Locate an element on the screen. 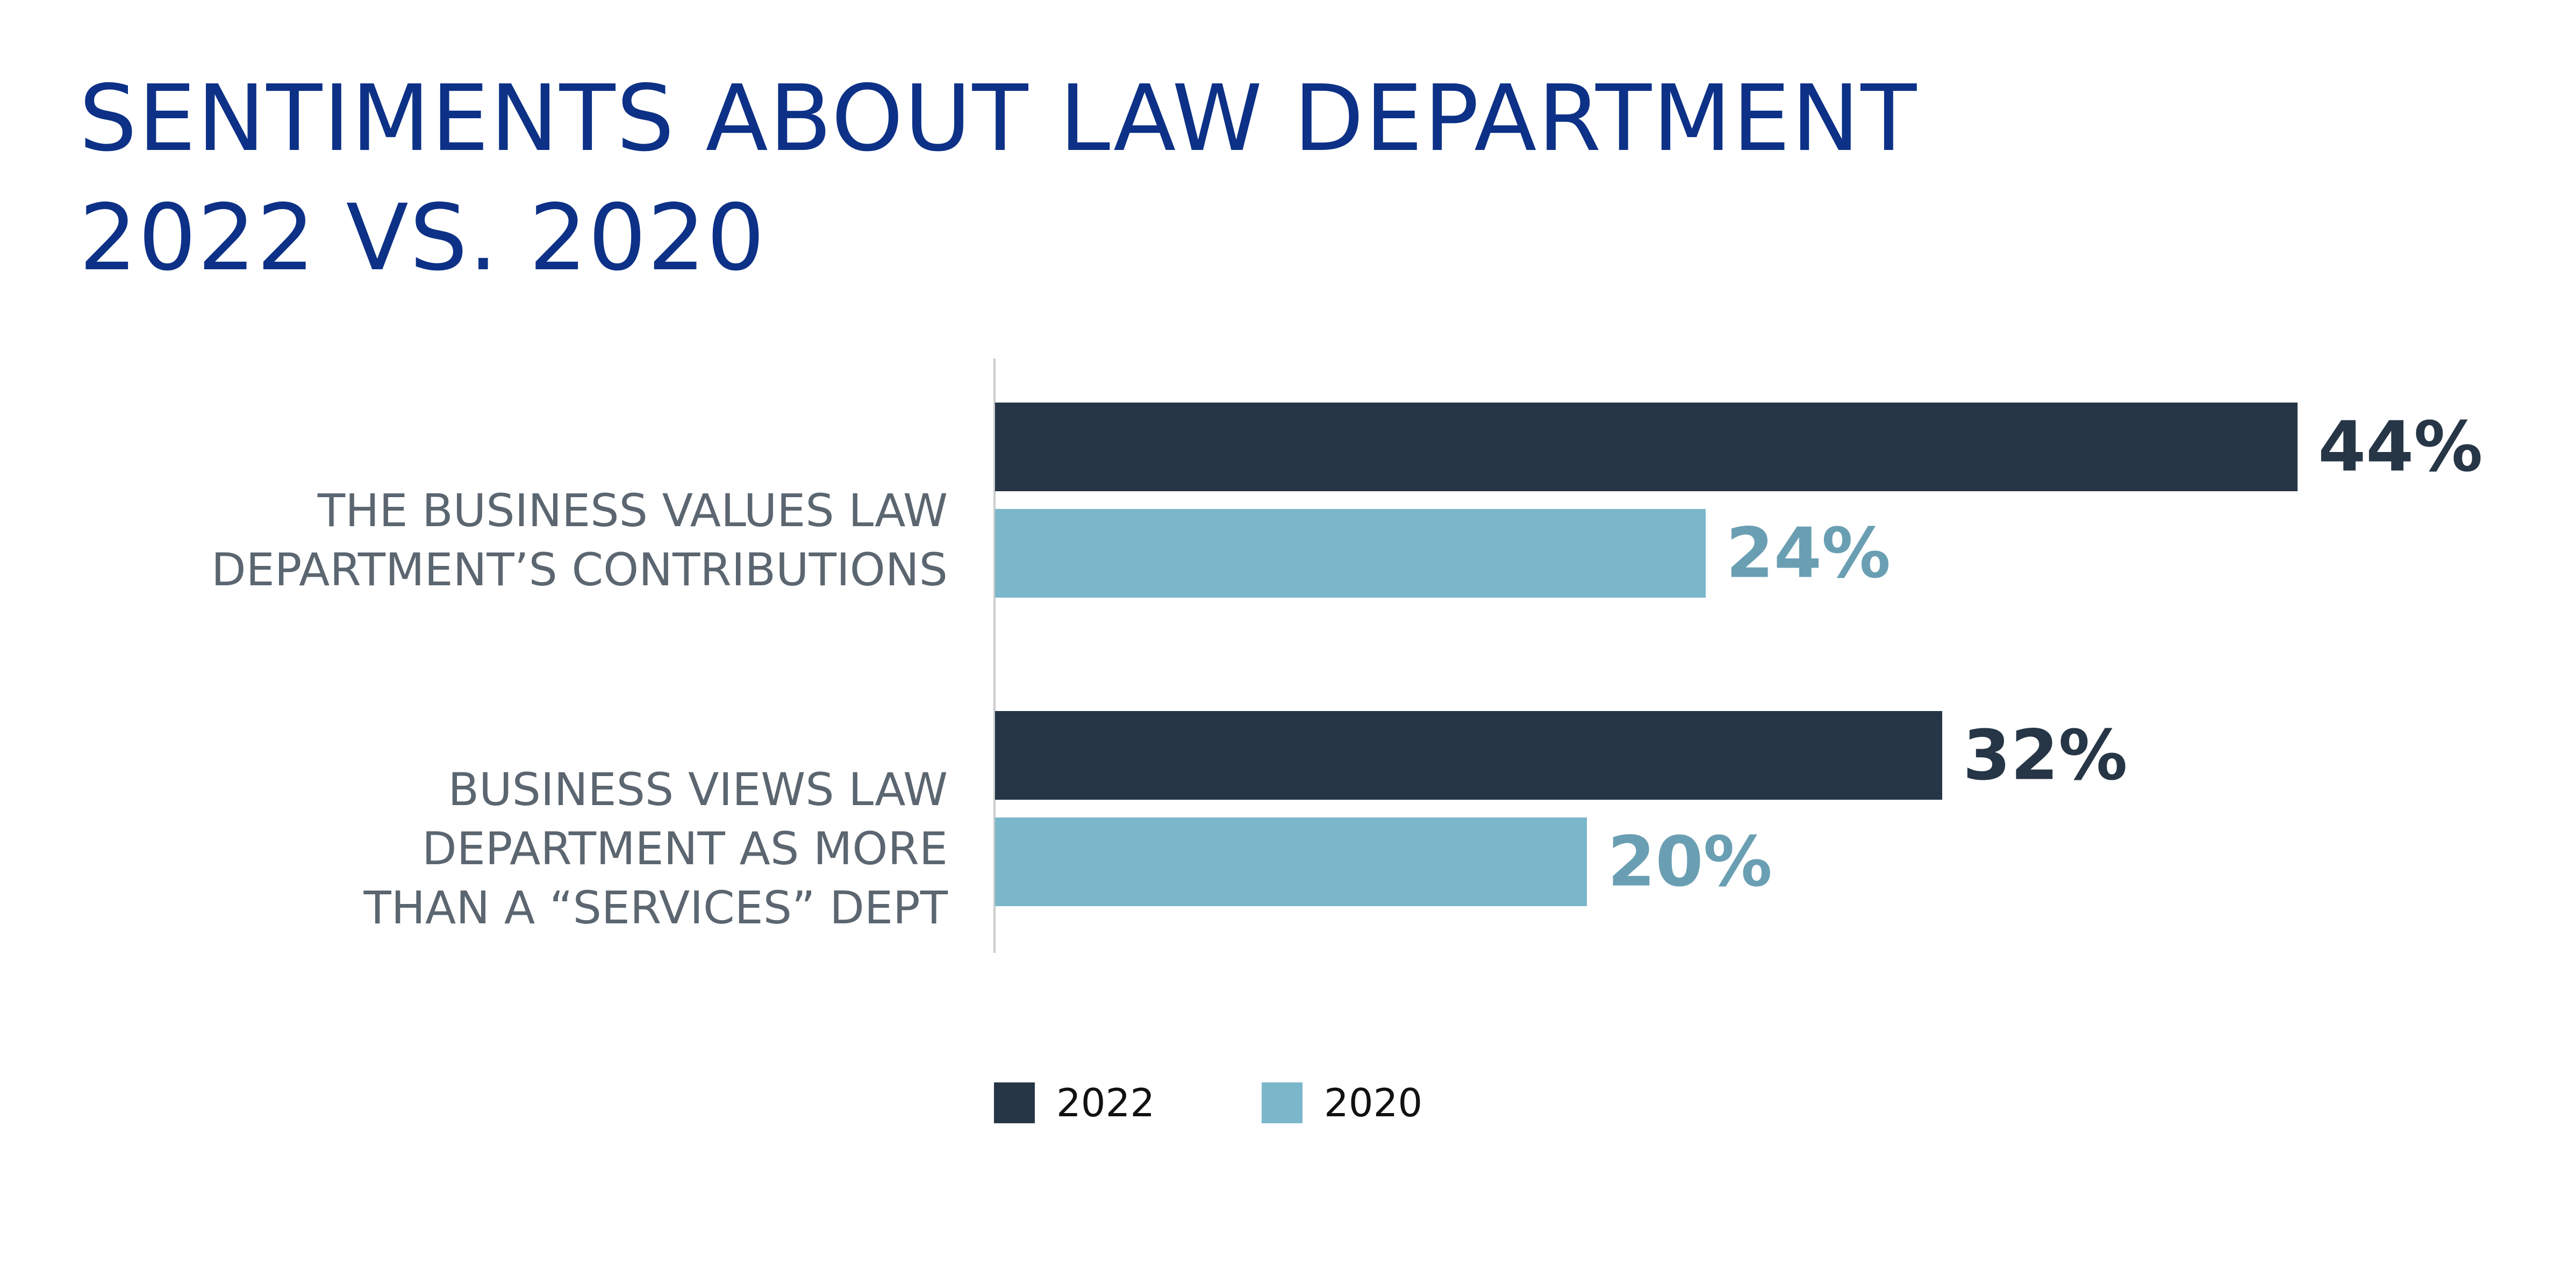 This screenshot has width=2576, height=1263. value-label: 44% is located at coordinates (2400, 447).